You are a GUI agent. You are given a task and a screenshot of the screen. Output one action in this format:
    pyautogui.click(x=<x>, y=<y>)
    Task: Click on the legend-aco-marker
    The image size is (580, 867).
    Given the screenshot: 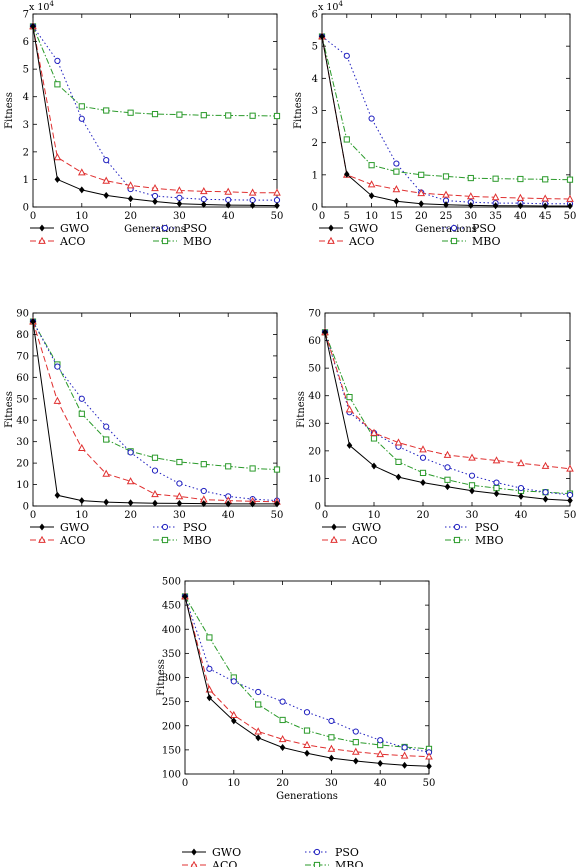 What is the action you would take?
    pyautogui.click(x=42, y=240)
    